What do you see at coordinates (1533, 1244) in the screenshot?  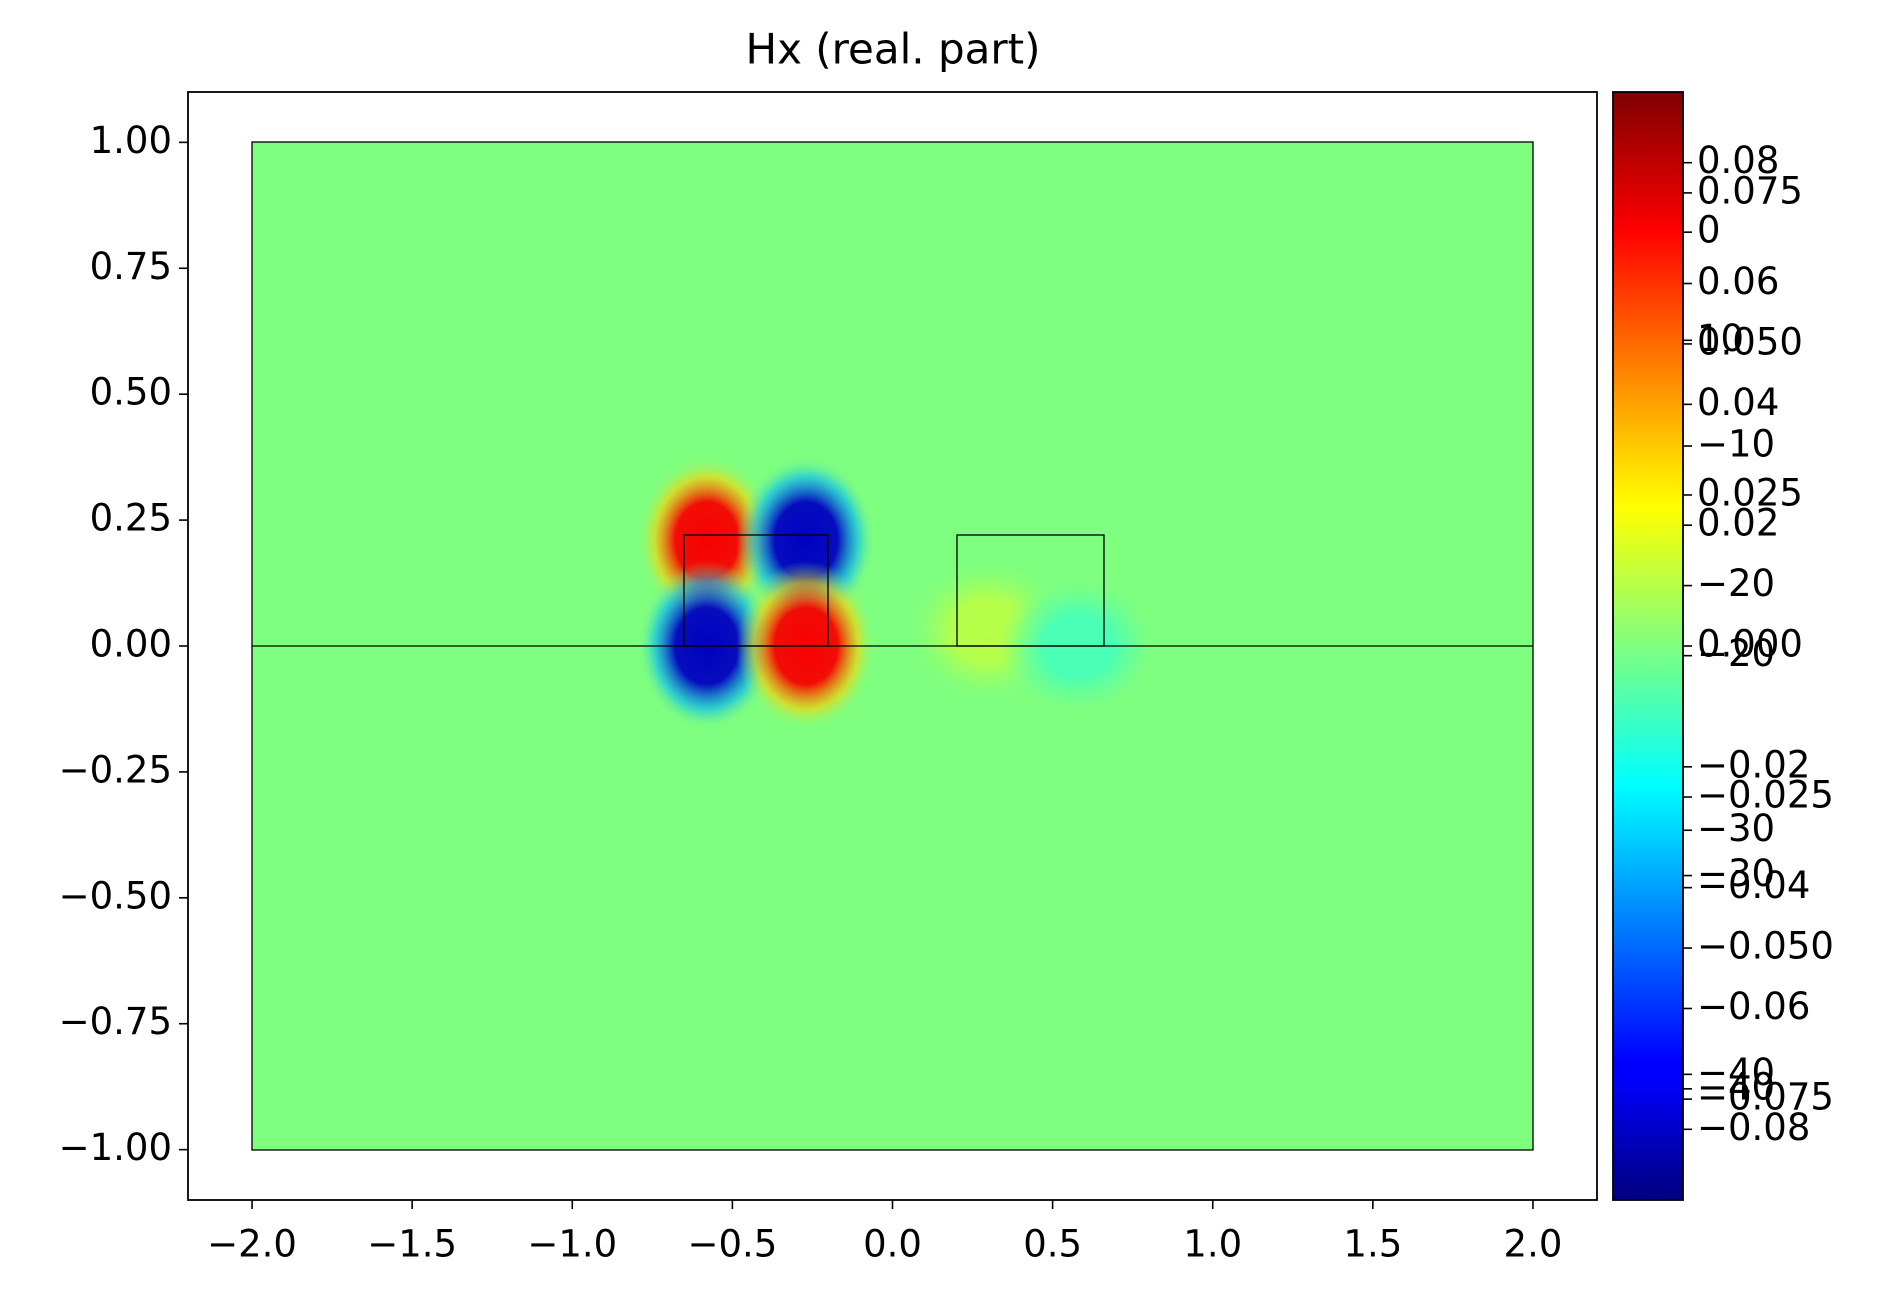 I see `x-tick-label: 2.0` at bounding box center [1533, 1244].